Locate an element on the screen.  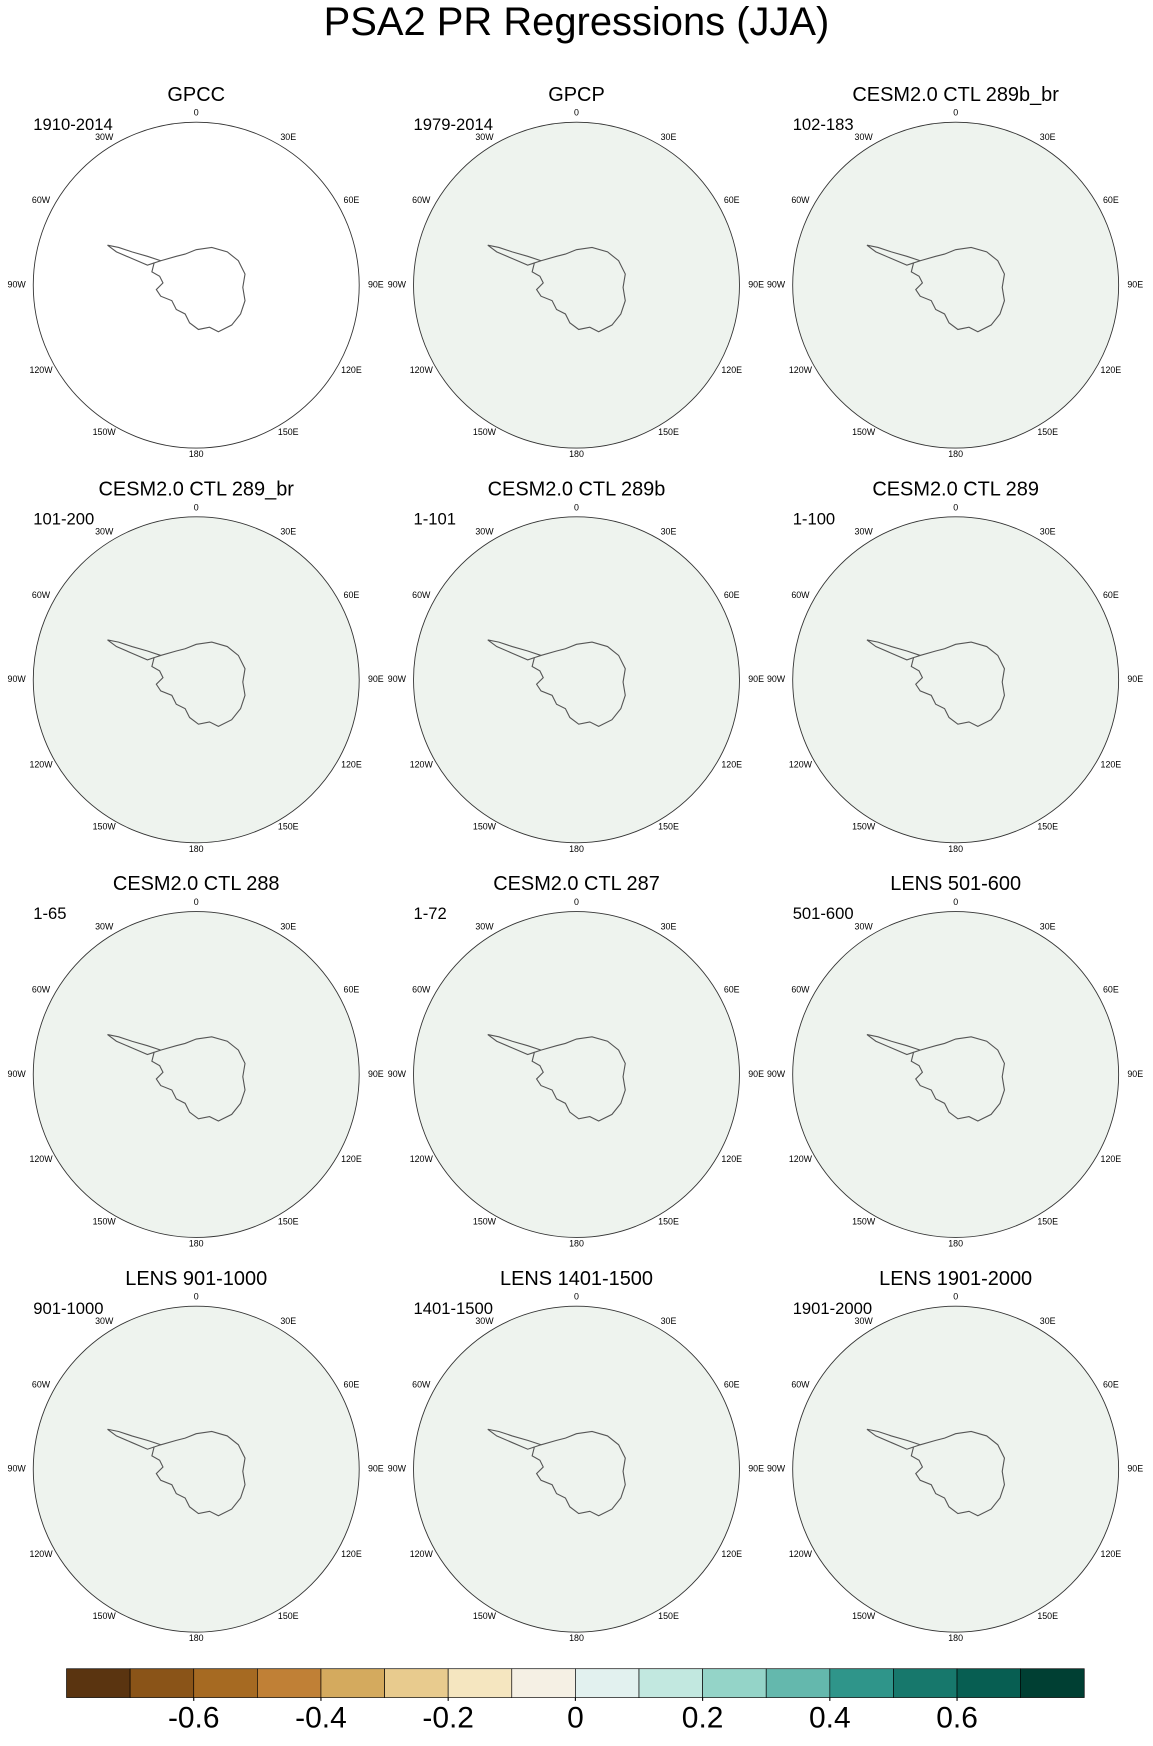
panel-period: 101-200 is located at coordinates (63, 519).